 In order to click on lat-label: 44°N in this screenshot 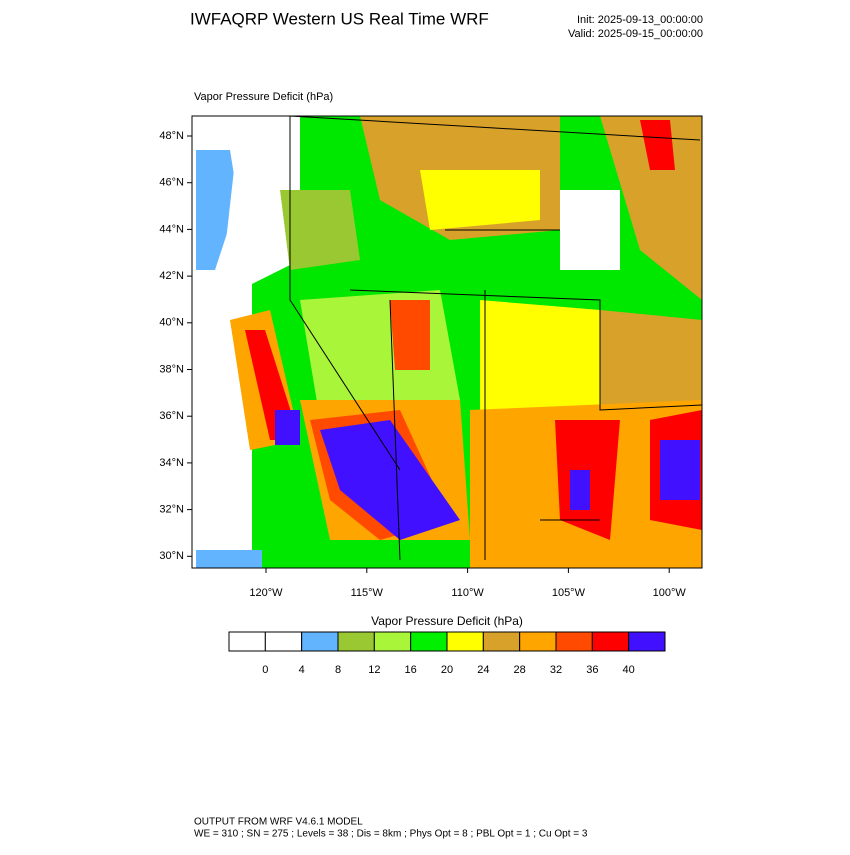, I will do `click(171, 229)`.